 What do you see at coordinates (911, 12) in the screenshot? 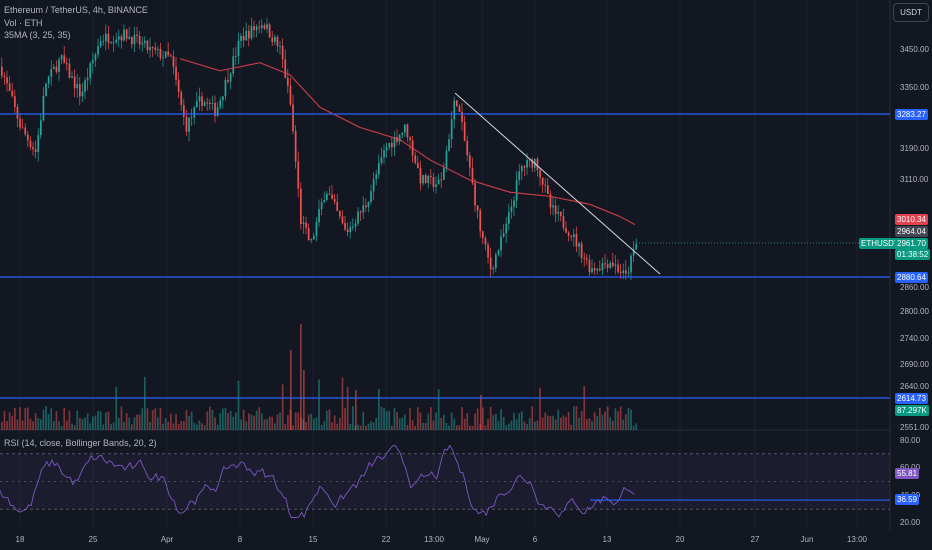
I see `currency-button: USDT` at bounding box center [911, 12].